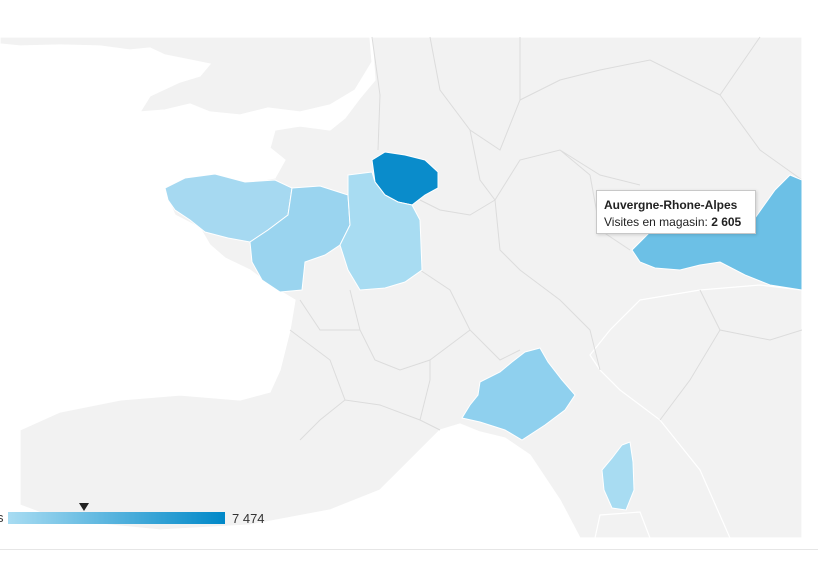  What do you see at coordinates (695, 411) in the screenshot?
I see `land-italy` at bounding box center [695, 411].